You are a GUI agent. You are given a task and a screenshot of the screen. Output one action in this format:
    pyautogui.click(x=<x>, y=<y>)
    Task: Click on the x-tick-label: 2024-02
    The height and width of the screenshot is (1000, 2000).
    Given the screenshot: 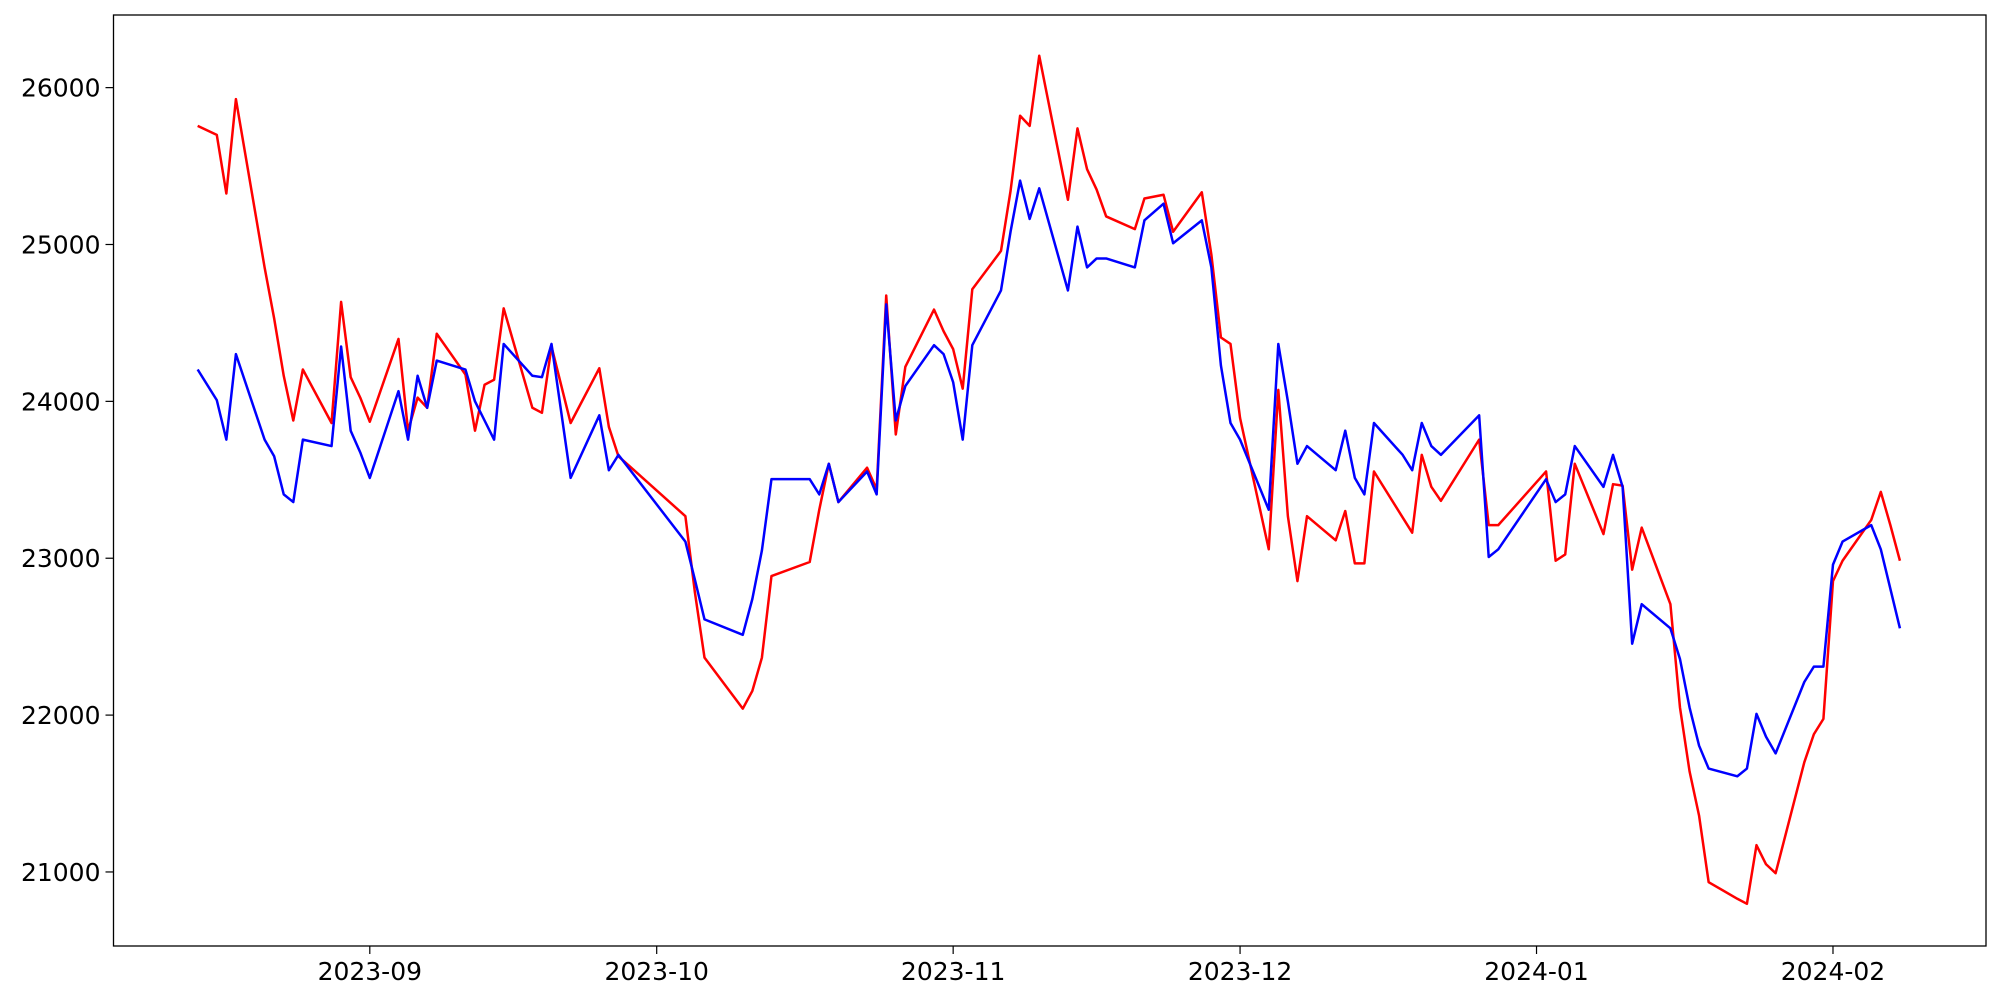 What is the action you would take?
    pyautogui.click(x=1833, y=971)
    